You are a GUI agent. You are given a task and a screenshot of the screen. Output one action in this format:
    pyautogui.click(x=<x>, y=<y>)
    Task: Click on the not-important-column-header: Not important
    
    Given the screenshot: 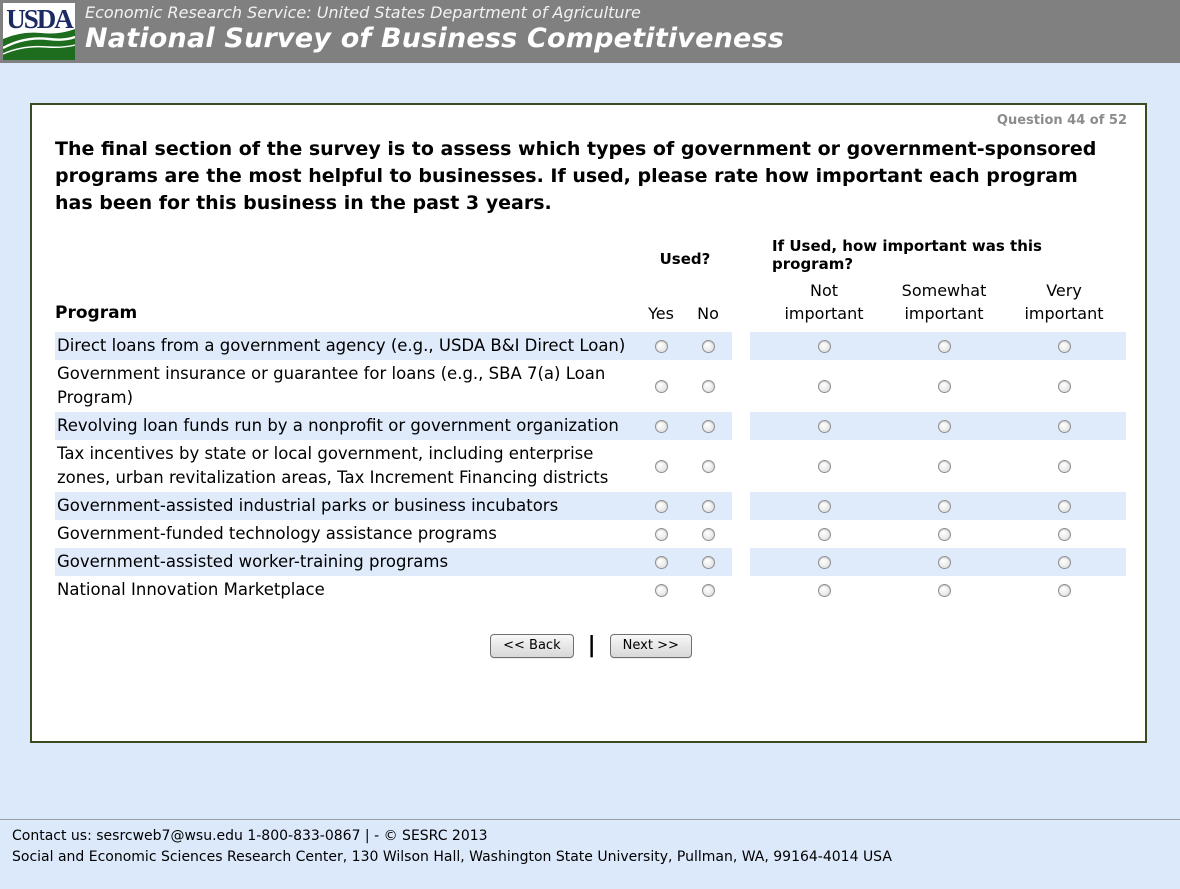 What is the action you would take?
    pyautogui.click(x=824, y=302)
    